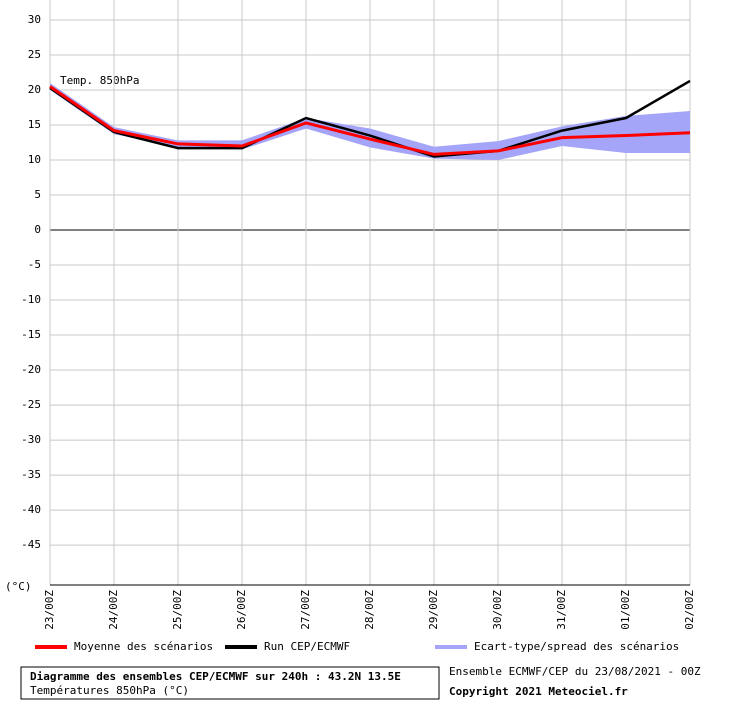 Image resolution: width=740 pixels, height=704 pixels. Describe the element at coordinates (37, 229) in the screenshot. I see `y-tick-label: 0` at that location.